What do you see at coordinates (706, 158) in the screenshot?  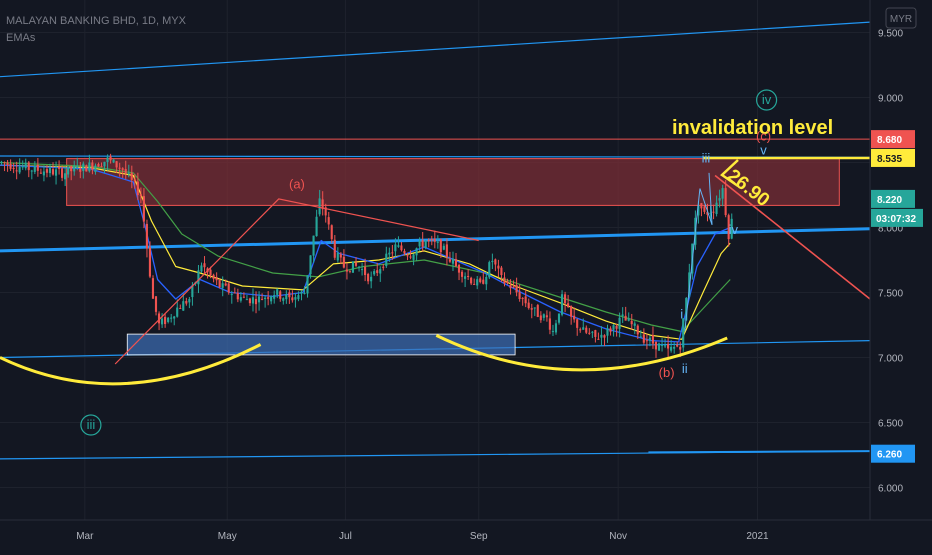 I see `wave-label: iii` at bounding box center [706, 158].